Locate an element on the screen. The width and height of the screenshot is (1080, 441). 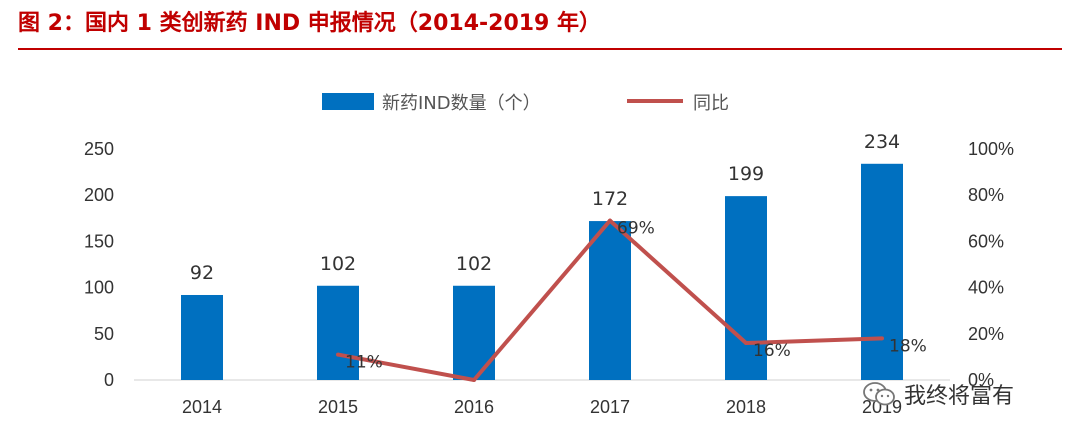
x-tick-label: 2018 is located at coordinates (746, 407).